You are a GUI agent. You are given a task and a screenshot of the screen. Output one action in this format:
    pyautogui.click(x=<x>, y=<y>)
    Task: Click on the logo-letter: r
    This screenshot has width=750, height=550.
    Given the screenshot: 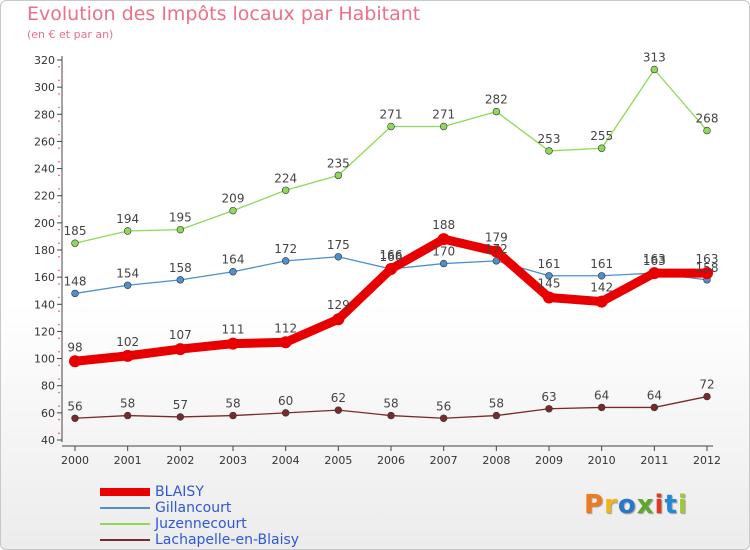 What is the action you would take?
    pyautogui.click(x=611, y=505)
    